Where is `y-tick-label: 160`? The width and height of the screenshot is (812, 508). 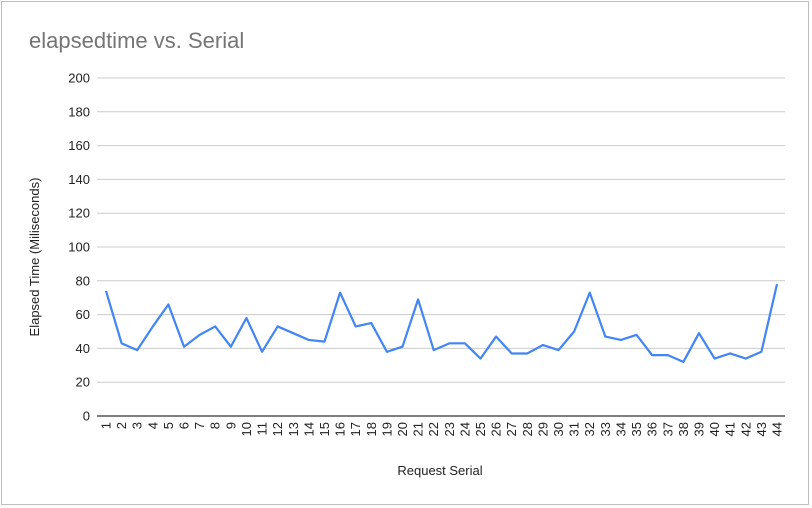
y-tick-label: 160 is located at coordinates (79, 145).